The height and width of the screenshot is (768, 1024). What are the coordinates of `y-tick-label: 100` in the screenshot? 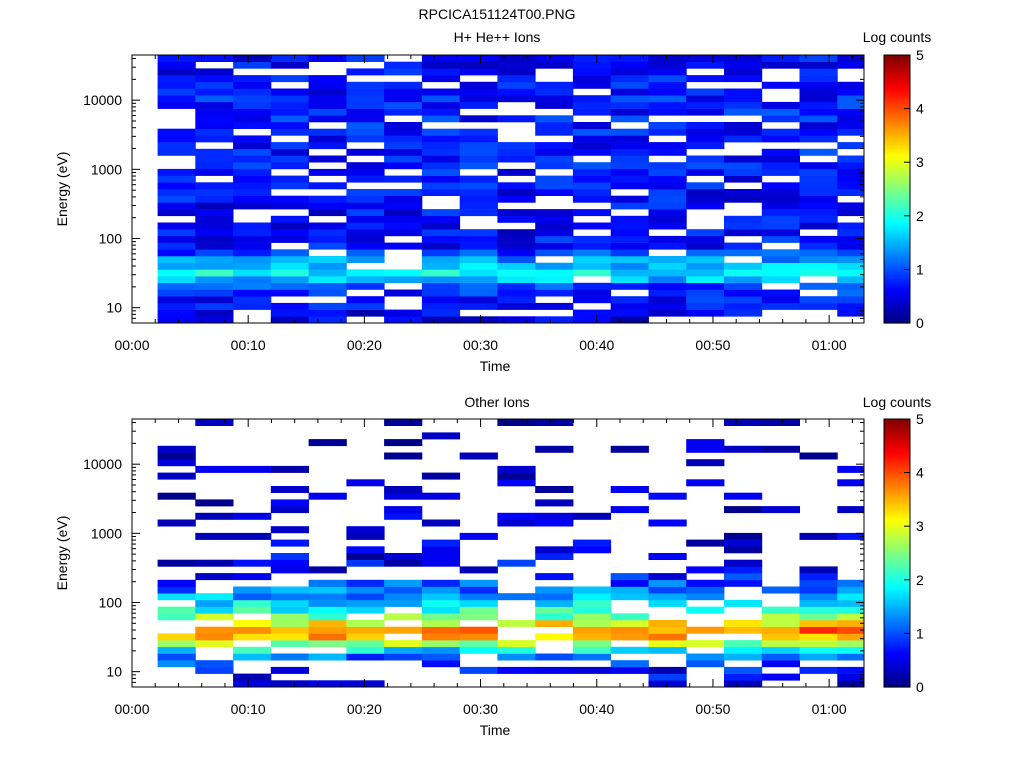 It's located at (111, 238).